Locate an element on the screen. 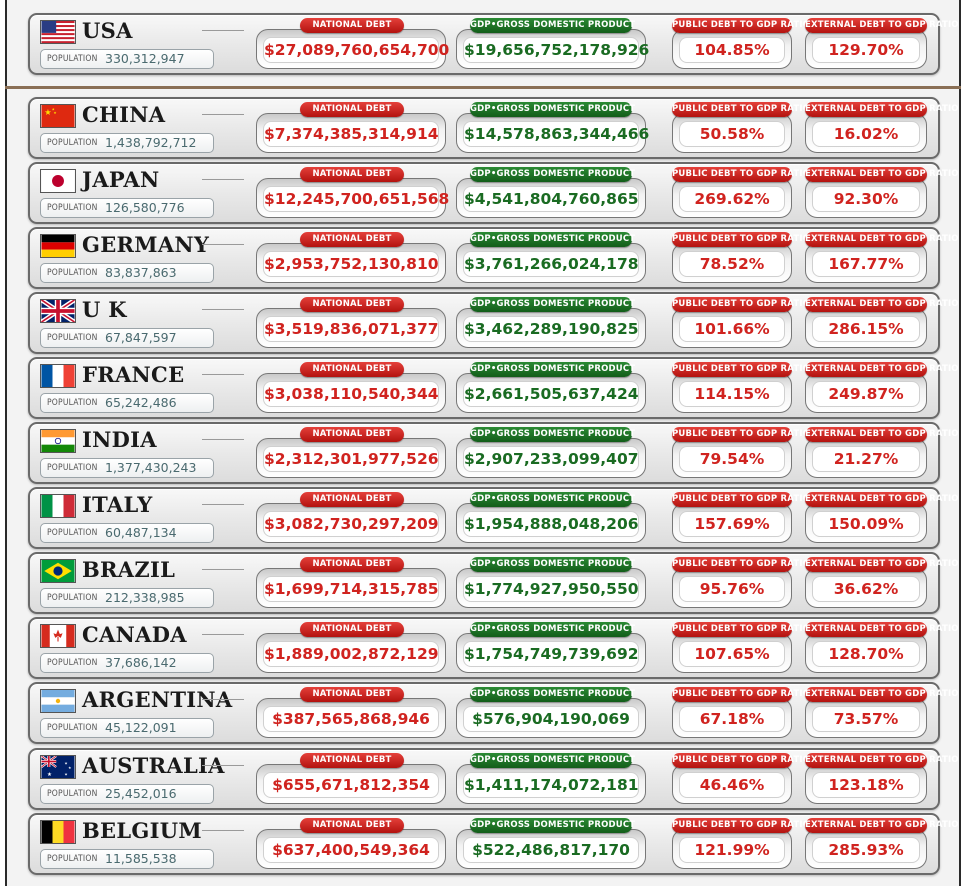 The width and height of the screenshot is (966, 886). national-debt-field: $1,889,002,872,129 is located at coordinates (351, 653).